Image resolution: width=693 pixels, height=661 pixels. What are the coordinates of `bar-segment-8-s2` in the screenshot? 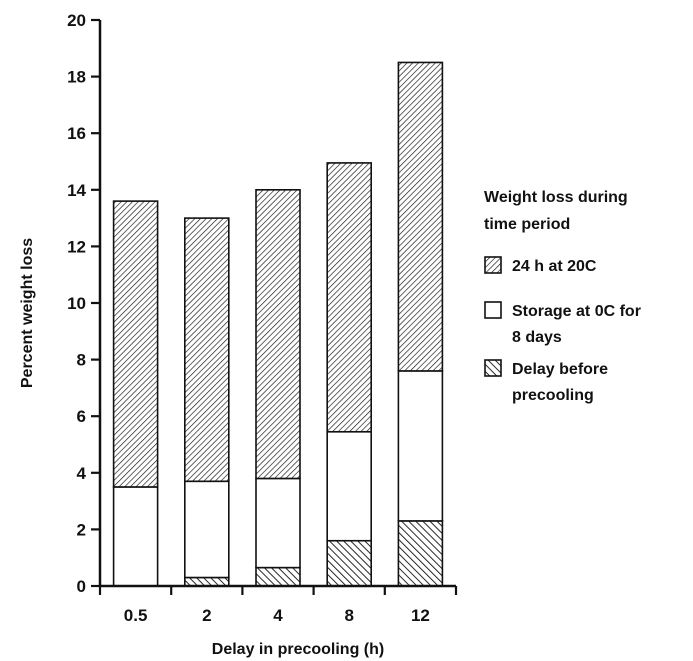 It's located at (349, 297).